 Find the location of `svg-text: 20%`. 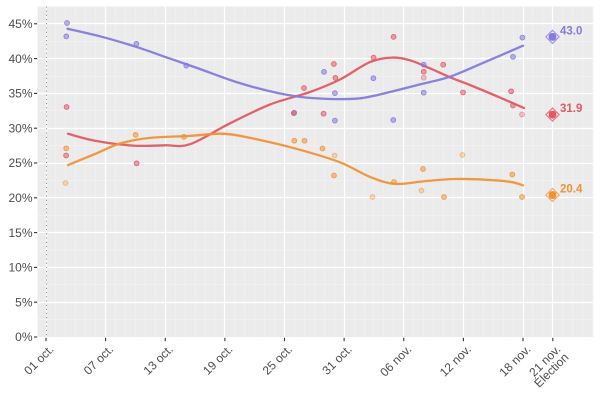

svg-text: 20% is located at coordinates (20, 198).